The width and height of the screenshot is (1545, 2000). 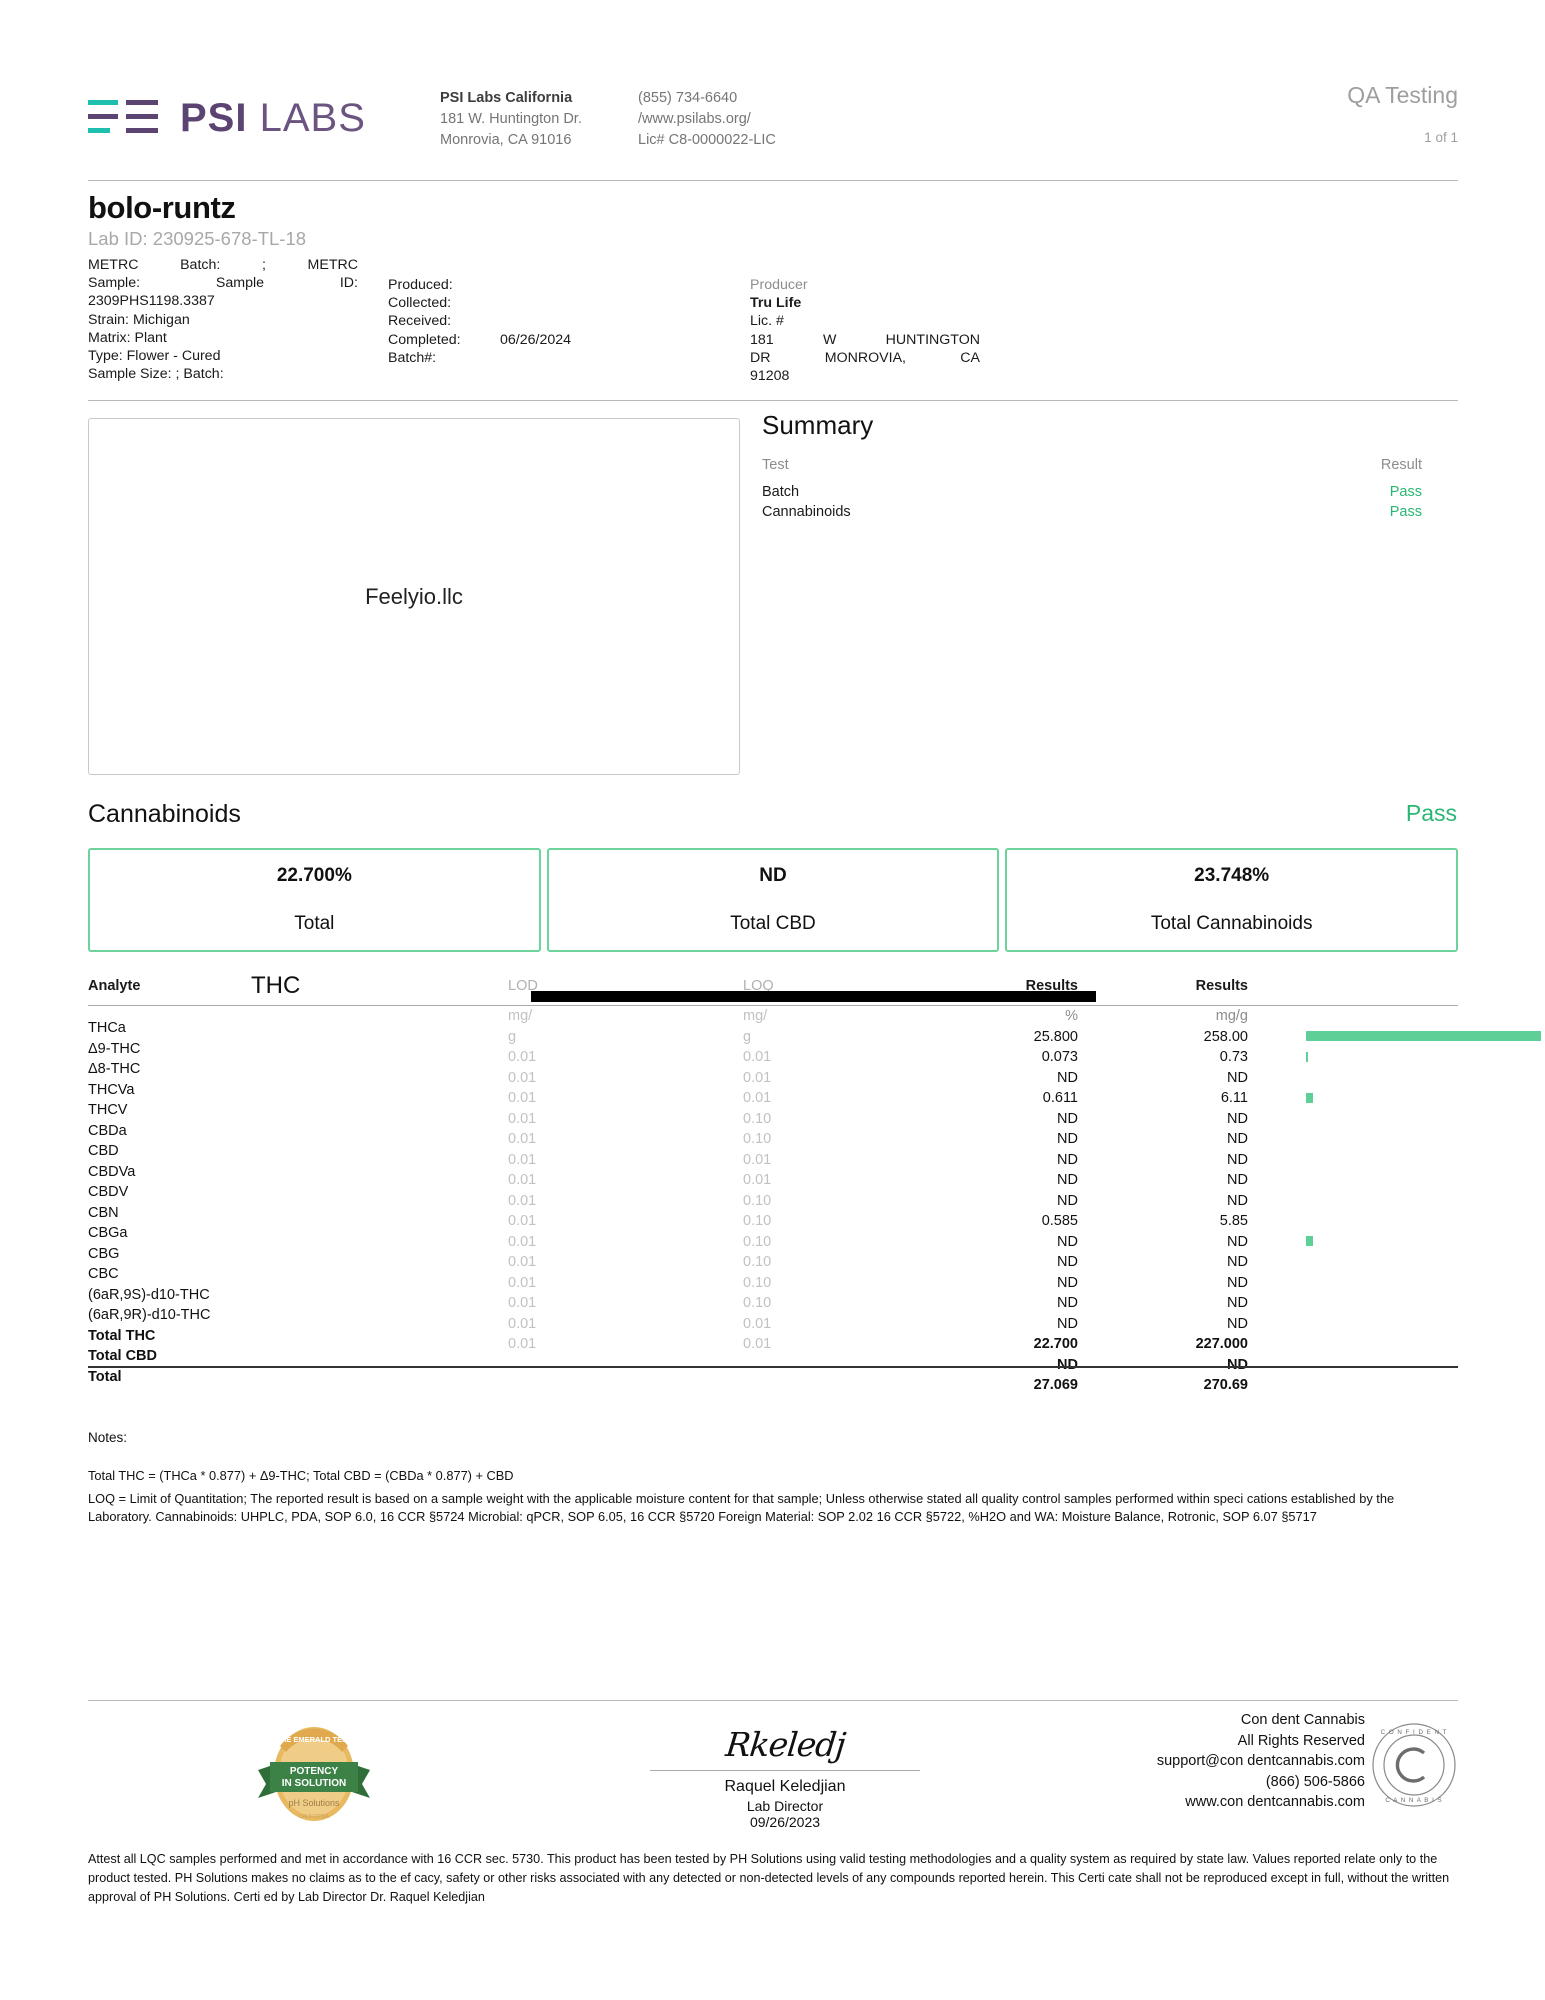 What do you see at coordinates (1232, 875) in the screenshot?
I see `total-cannabinoids-value: 23.748%` at bounding box center [1232, 875].